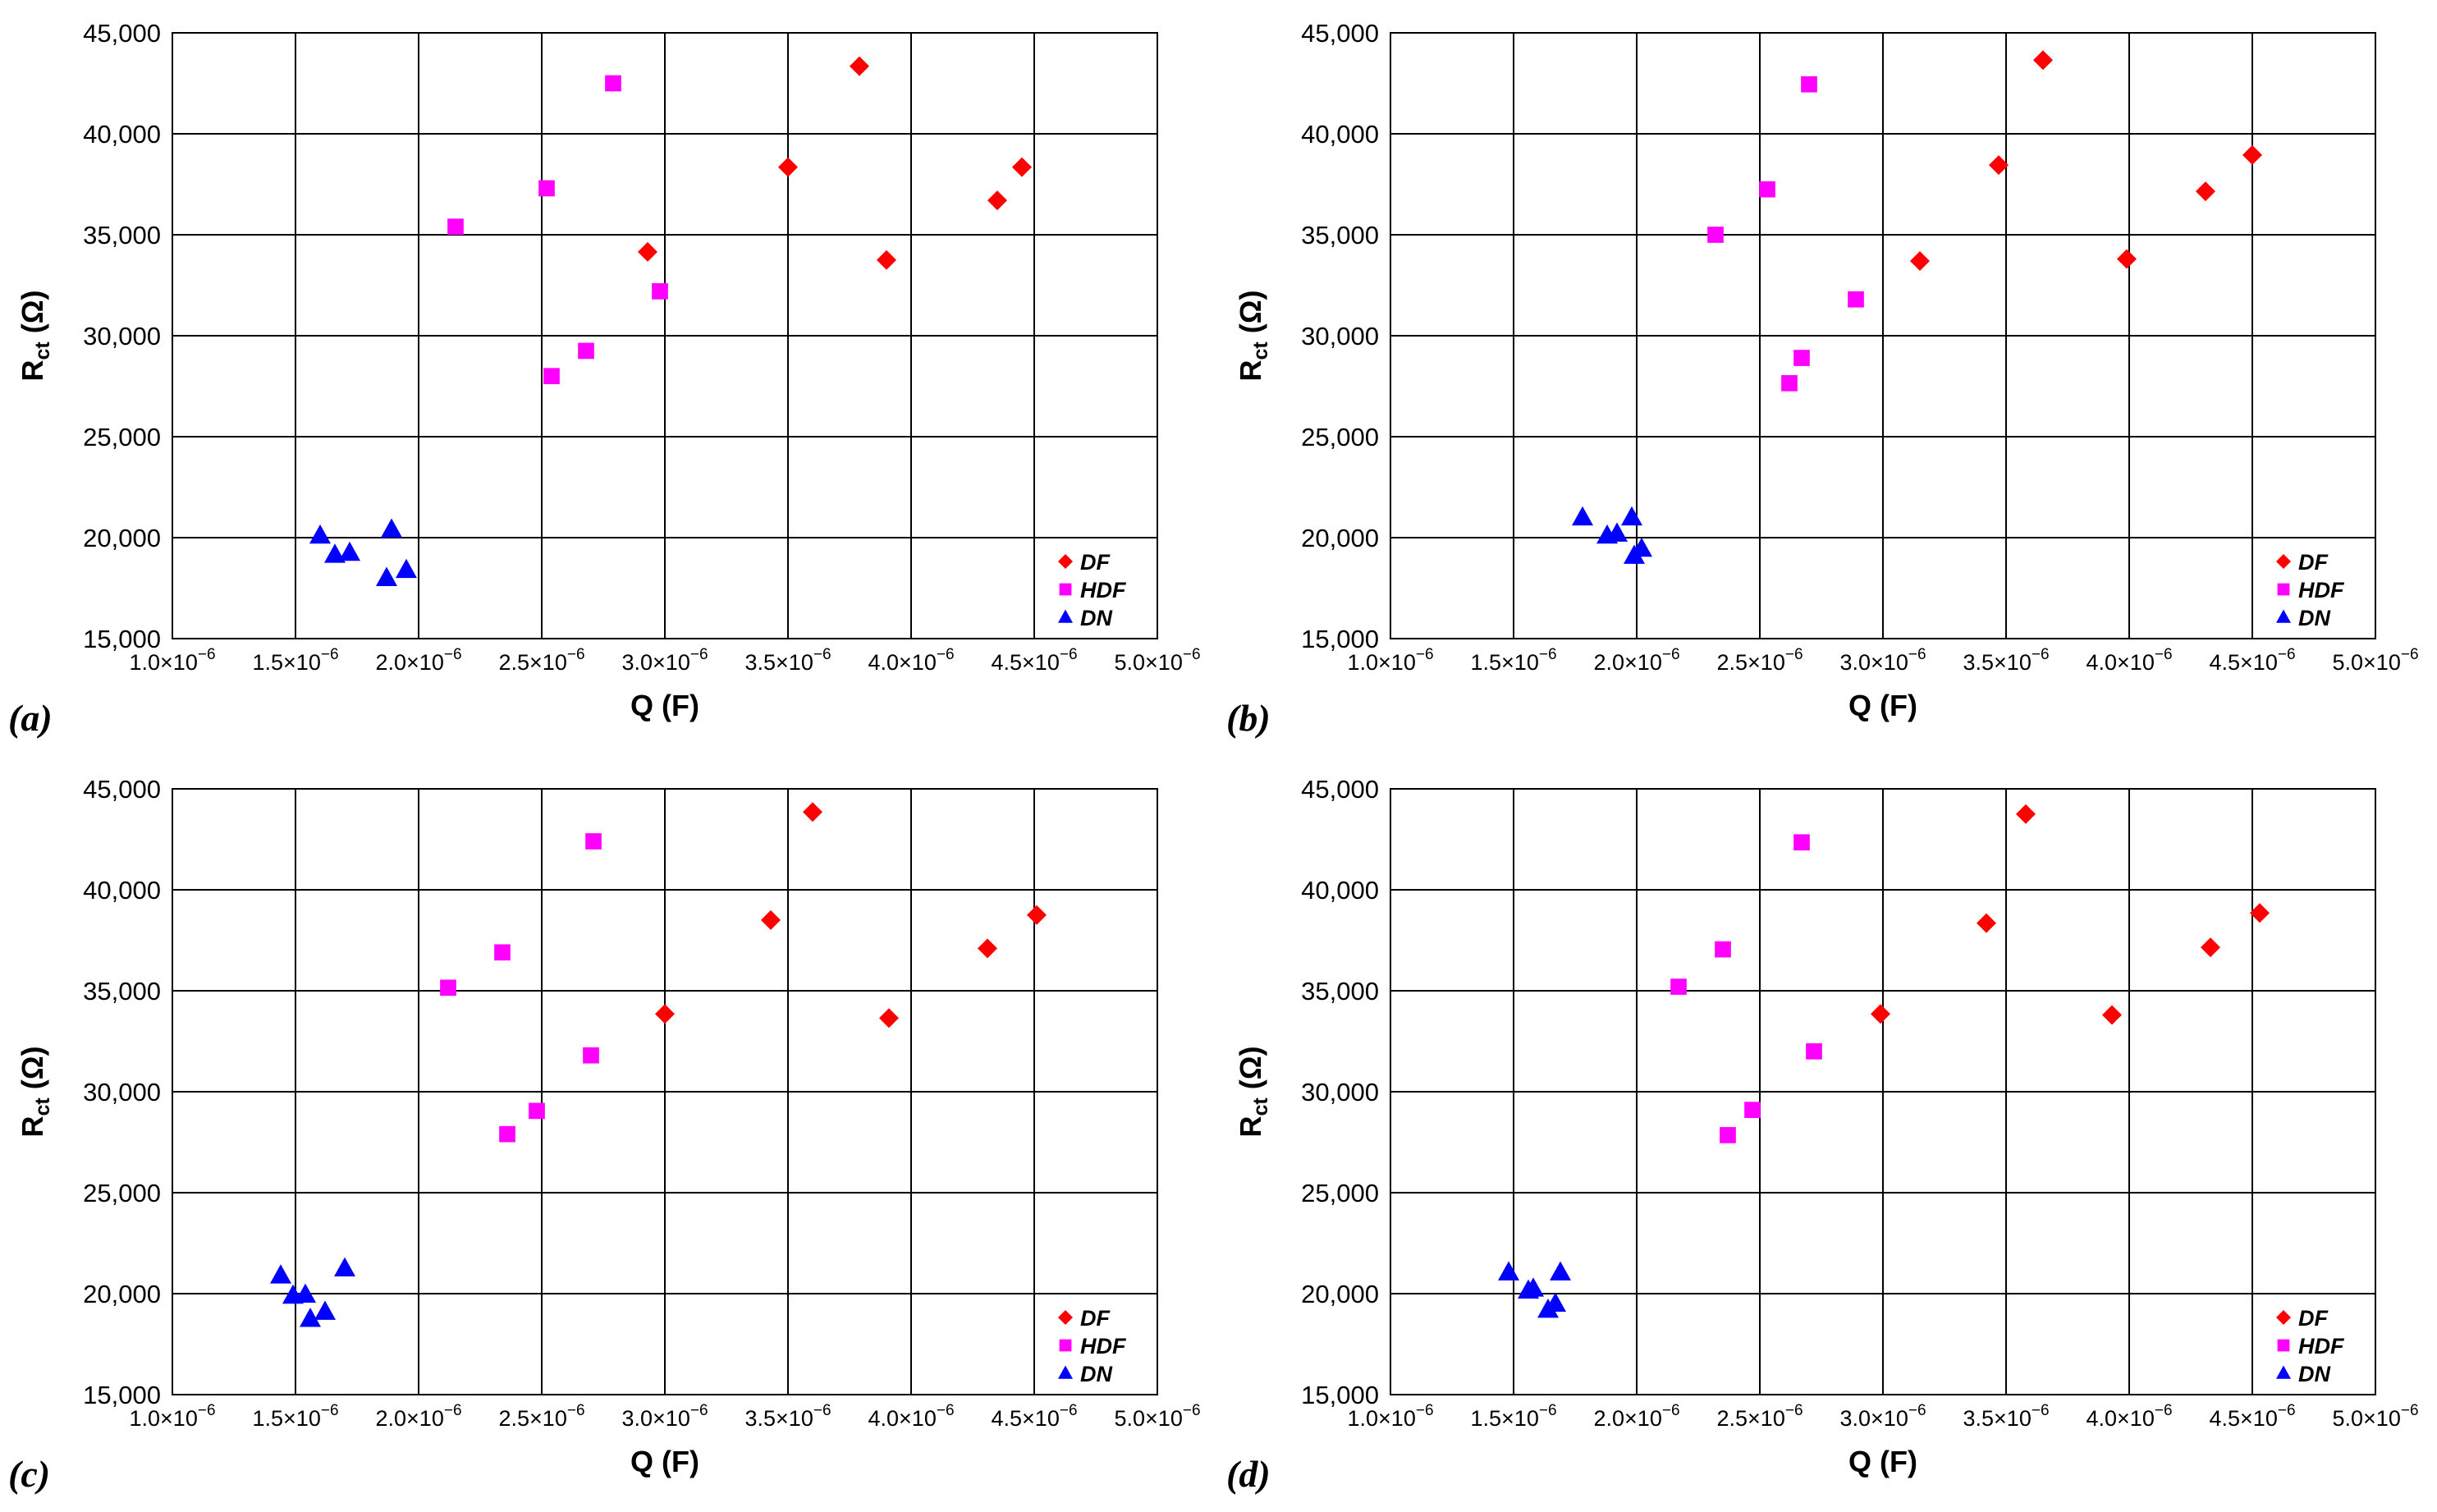  Describe the element at coordinates (637, 662) in the screenshot. I see `x-tick-mantissa: 3.0` at that location.